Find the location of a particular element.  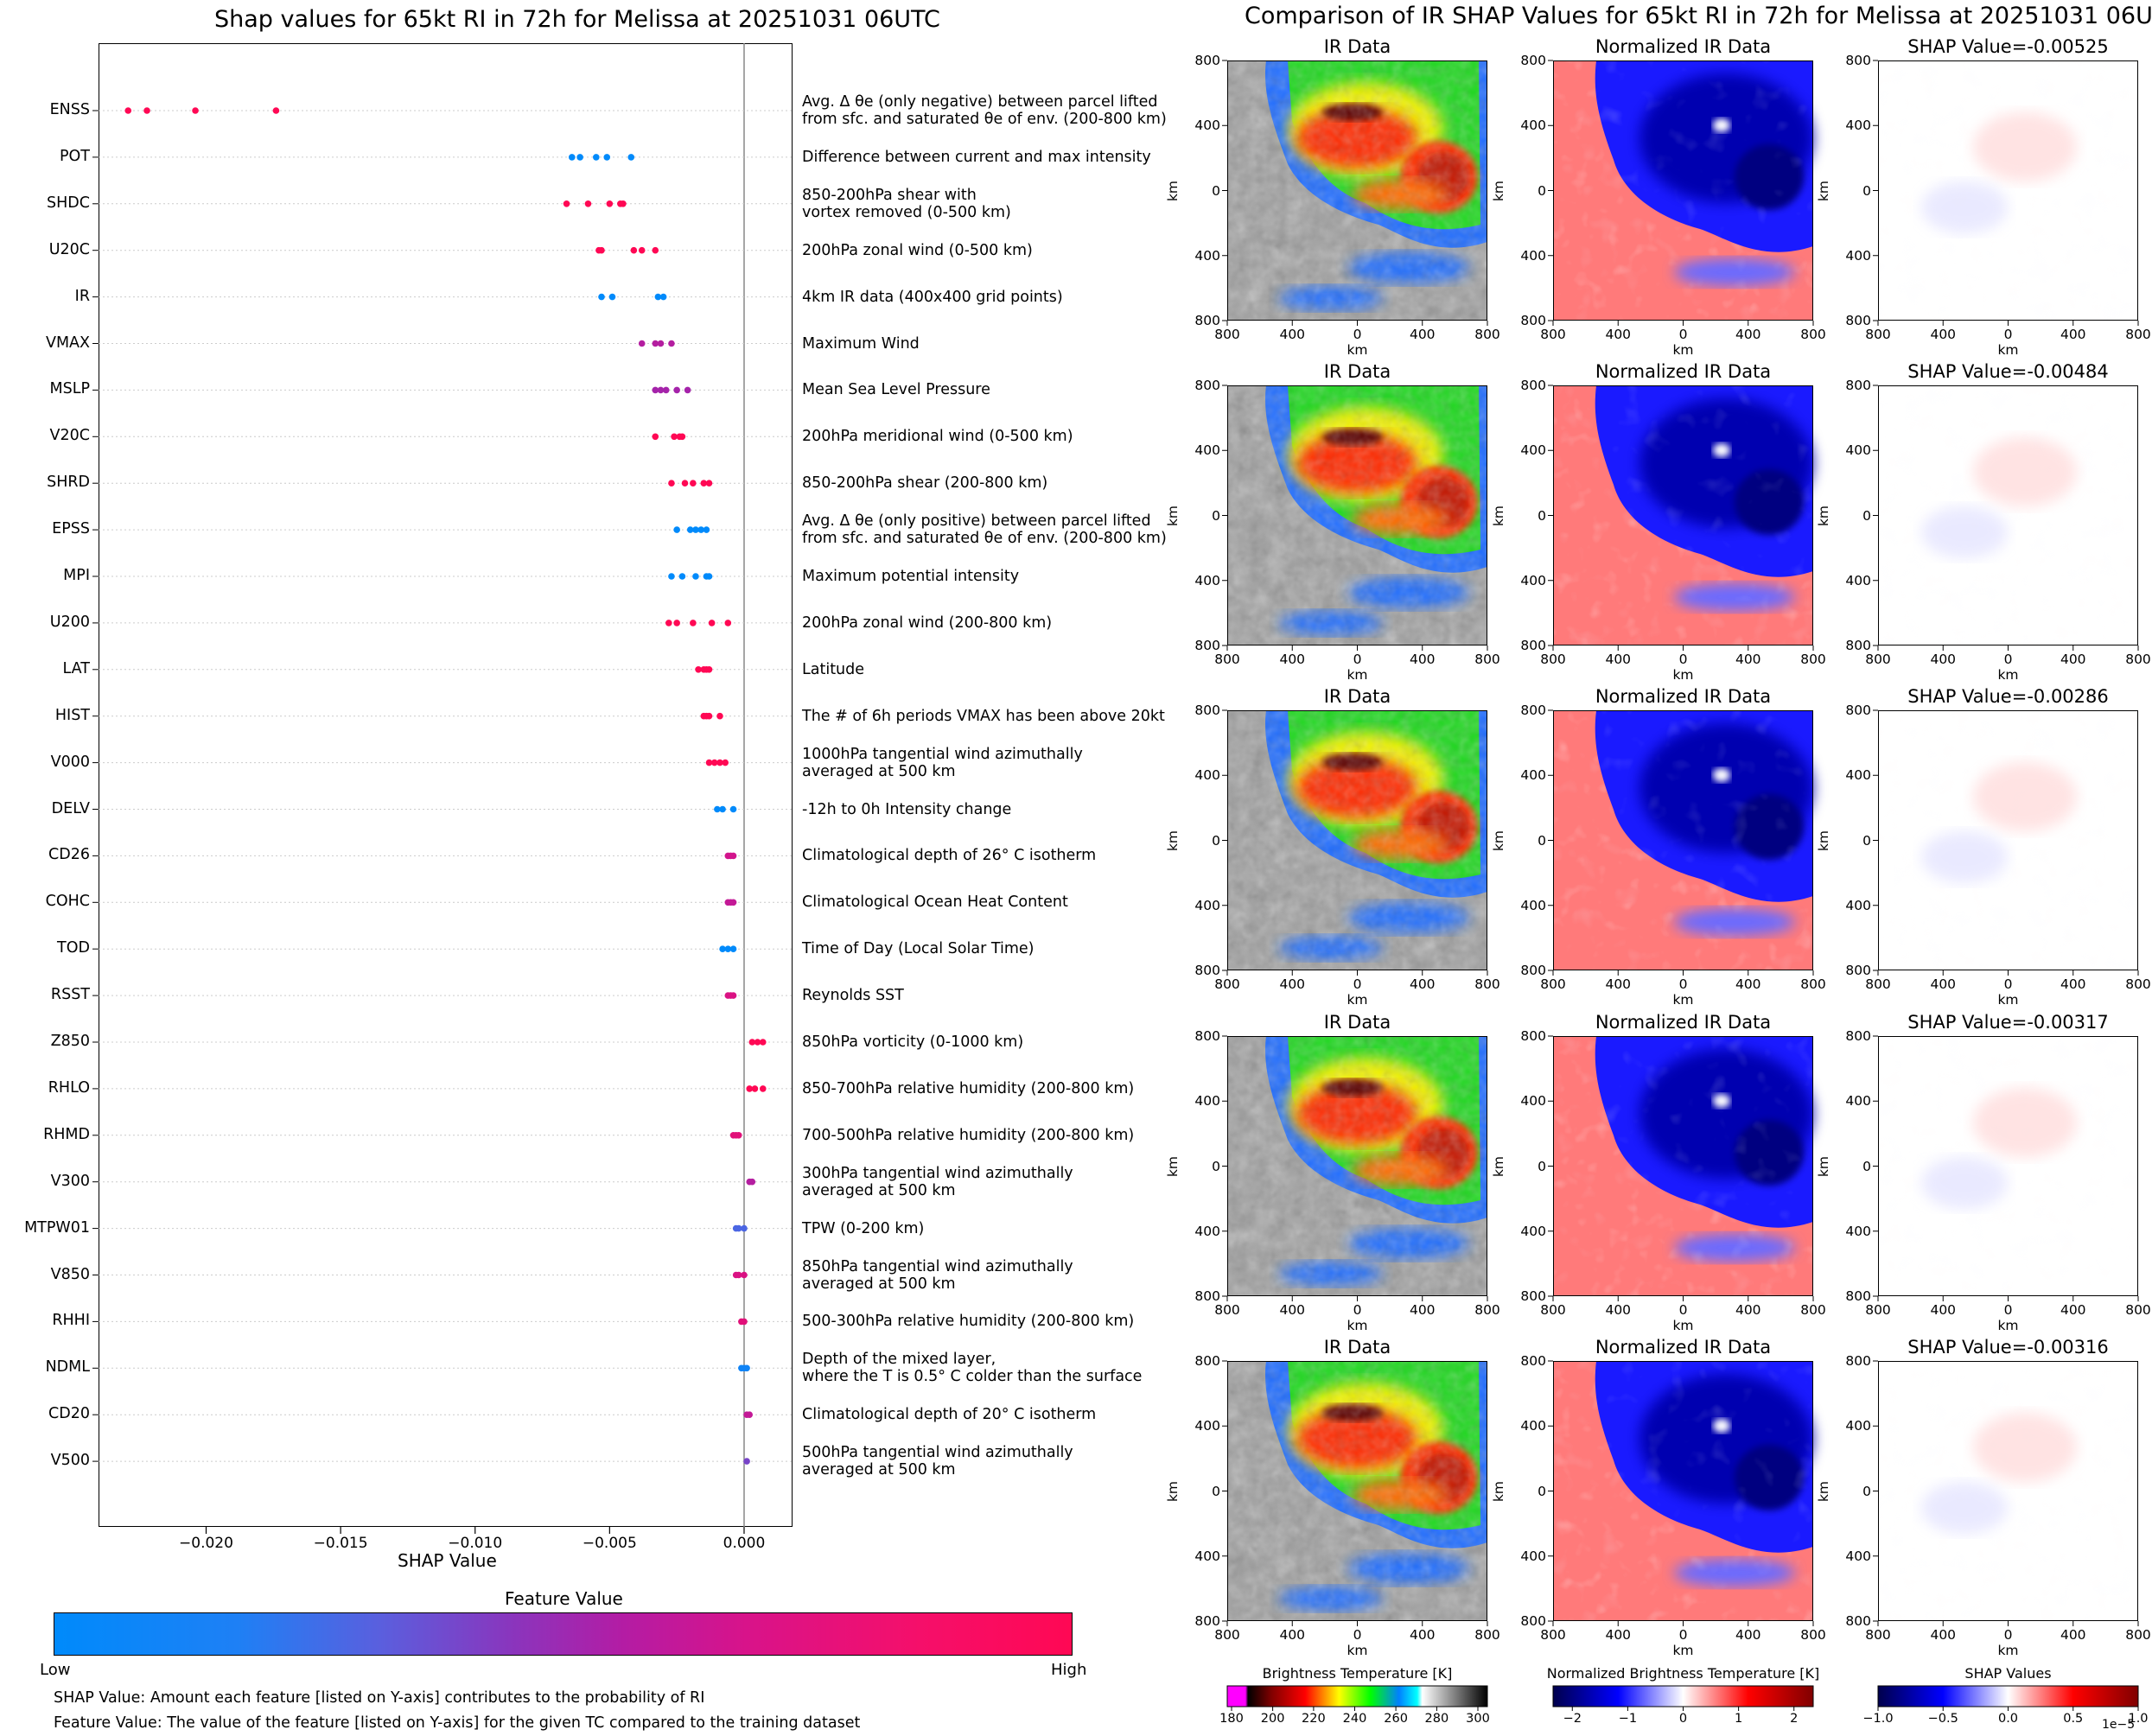

shap-point-lat is located at coordinates (698, 669).